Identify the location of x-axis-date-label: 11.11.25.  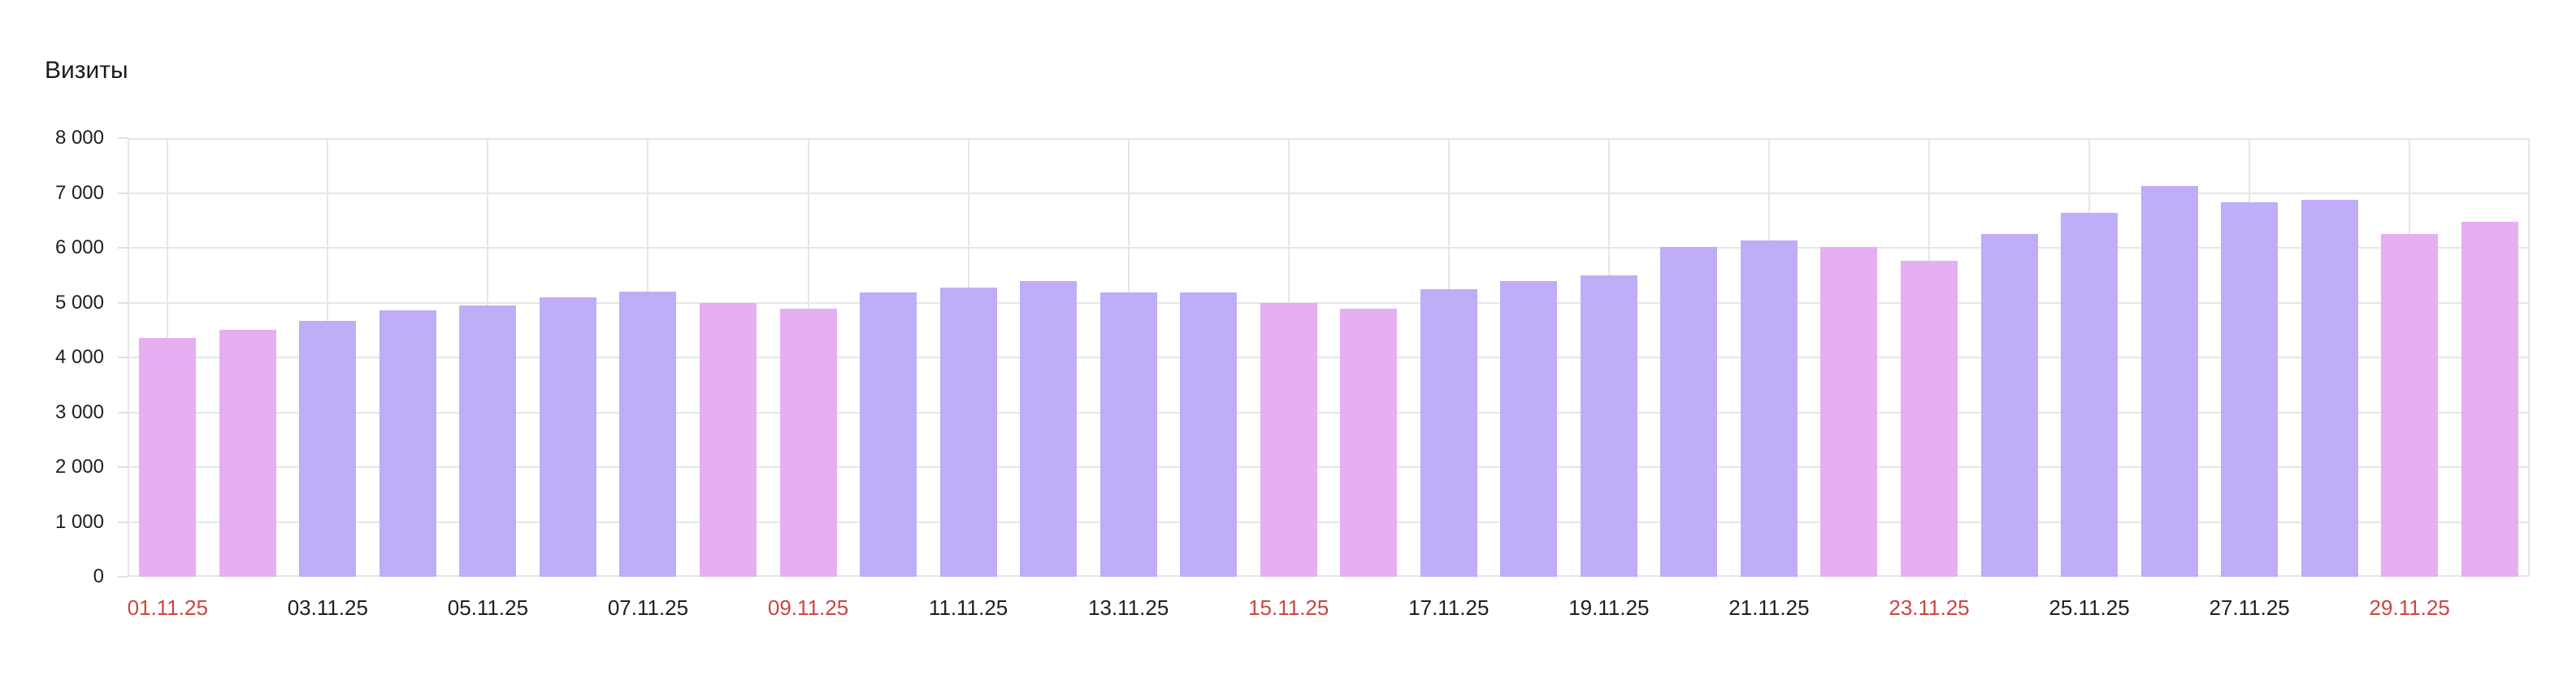
(968, 607).